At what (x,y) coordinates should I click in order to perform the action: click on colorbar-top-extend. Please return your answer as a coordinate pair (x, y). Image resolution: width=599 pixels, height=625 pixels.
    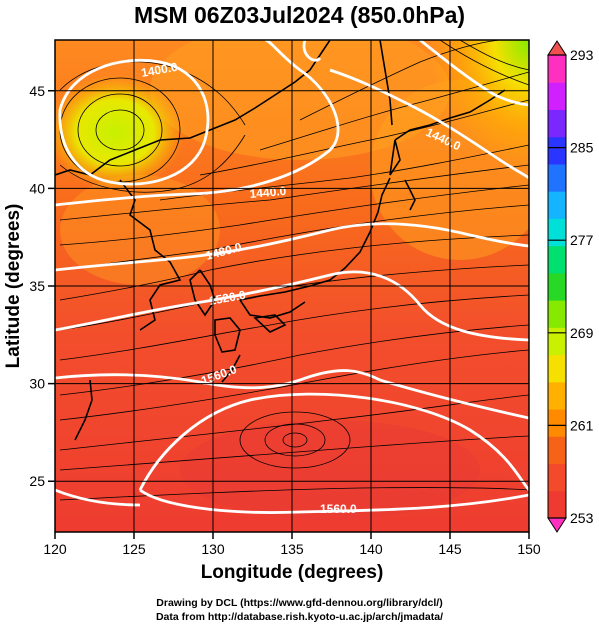
    Looking at the image, I should click on (557, 48).